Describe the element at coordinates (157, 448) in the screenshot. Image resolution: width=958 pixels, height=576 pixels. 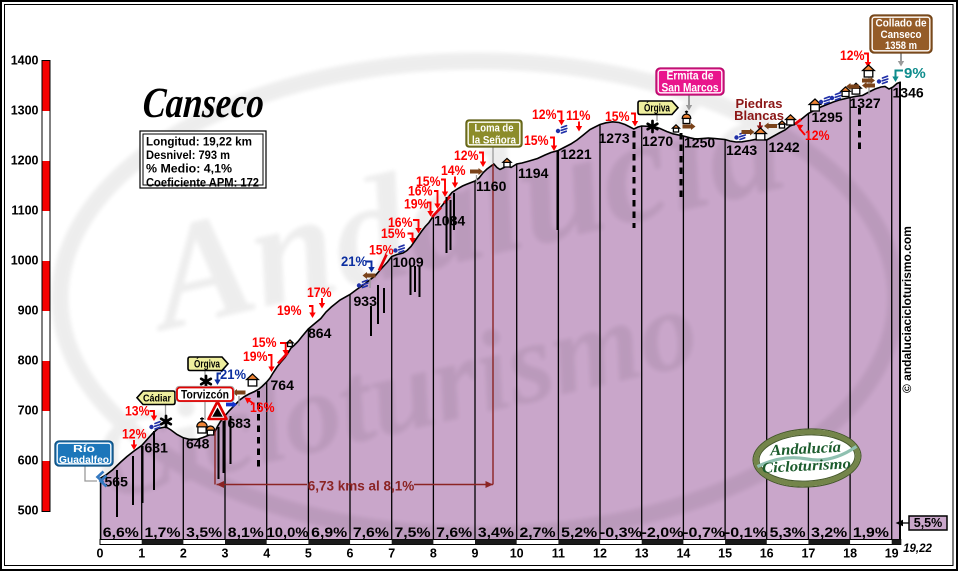
I see `svg-text: 631` at that location.